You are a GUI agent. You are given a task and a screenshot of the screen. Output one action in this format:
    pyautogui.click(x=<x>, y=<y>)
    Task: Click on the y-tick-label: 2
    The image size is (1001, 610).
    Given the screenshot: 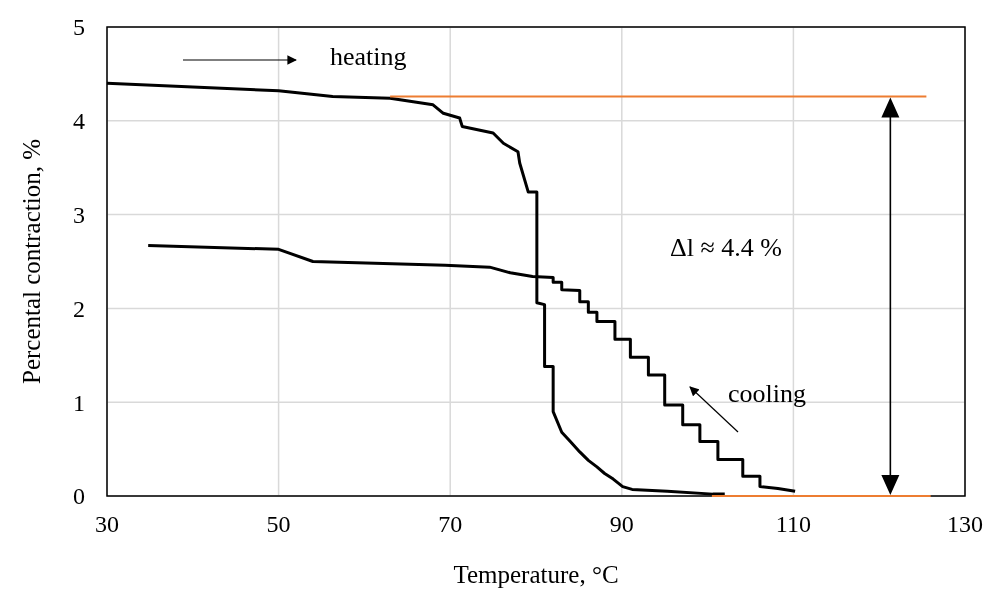 What is the action you would take?
    pyautogui.click(x=79, y=308)
    